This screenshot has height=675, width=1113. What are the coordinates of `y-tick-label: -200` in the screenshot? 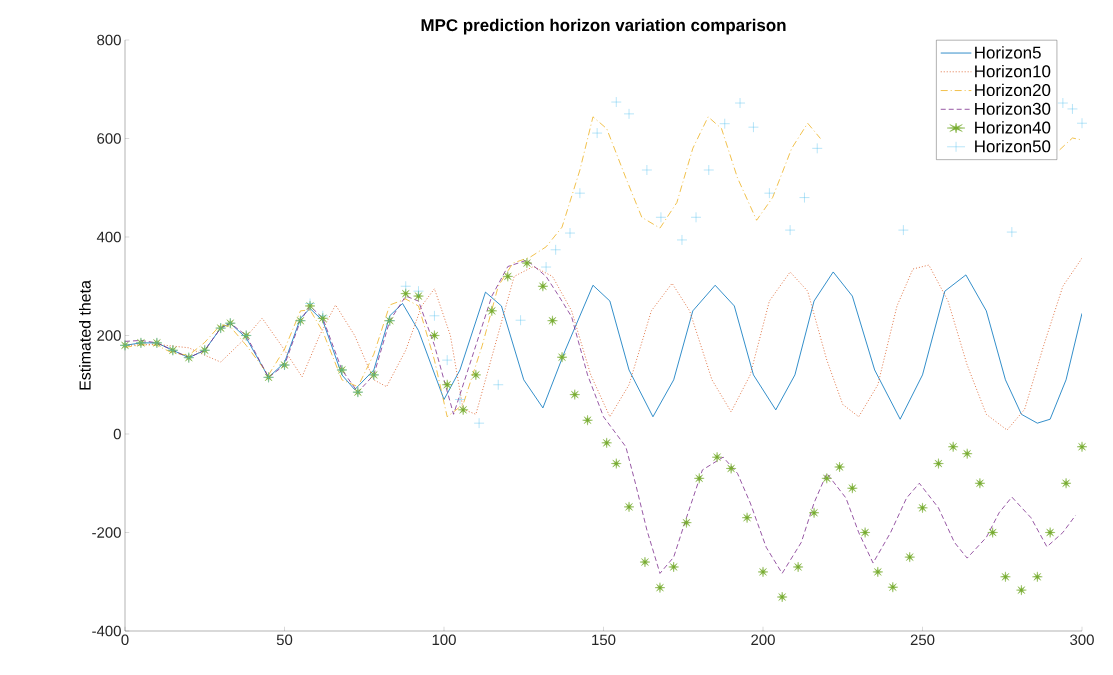 It's located at (106, 532).